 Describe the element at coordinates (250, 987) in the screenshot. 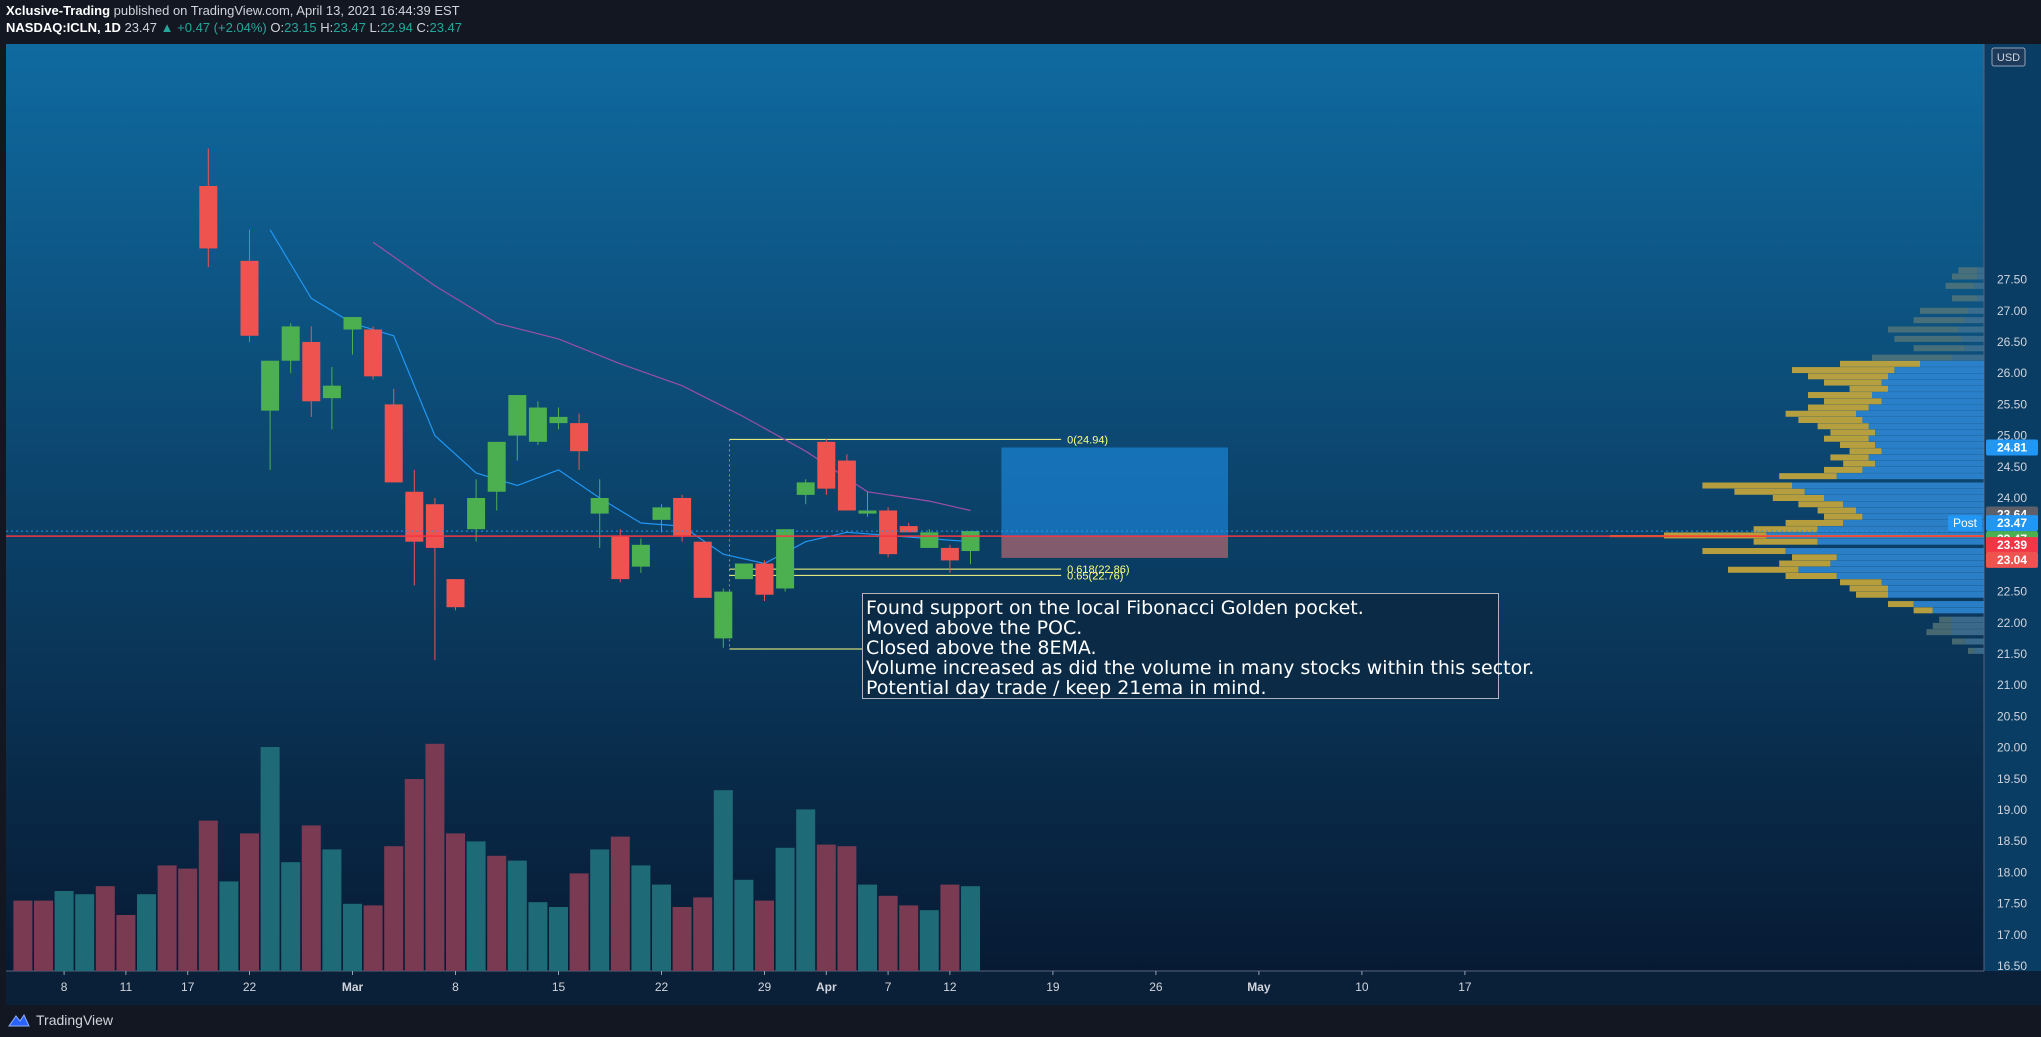

I see `time-tick-label: 22` at that location.